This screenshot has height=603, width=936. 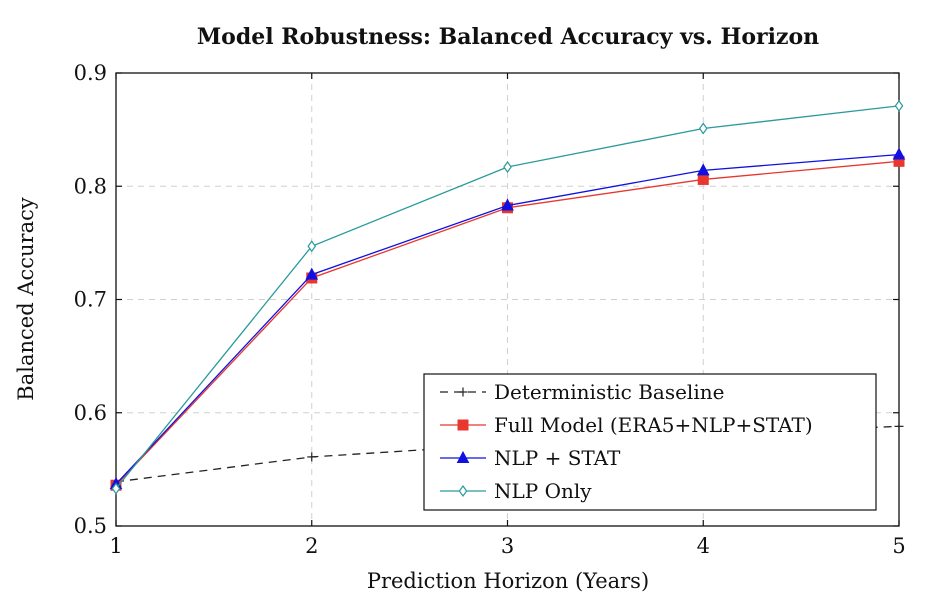 I want to click on legend-entry: NLP + STAT, so click(x=530, y=458).